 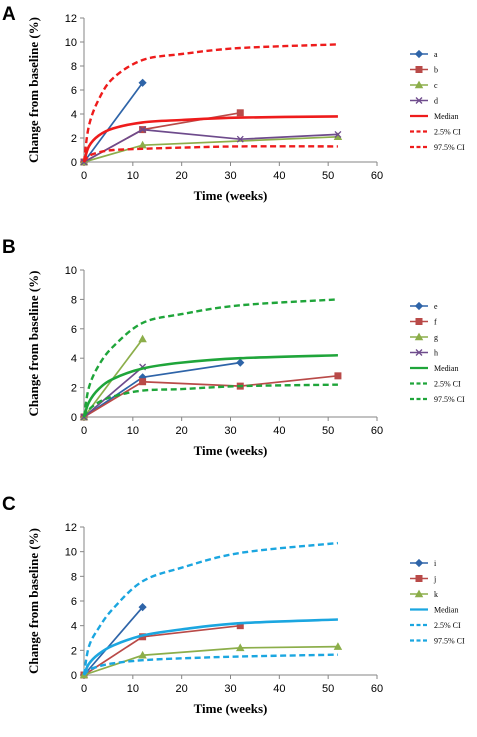 I want to click on legend-item: j, so click(x=423, y=579).